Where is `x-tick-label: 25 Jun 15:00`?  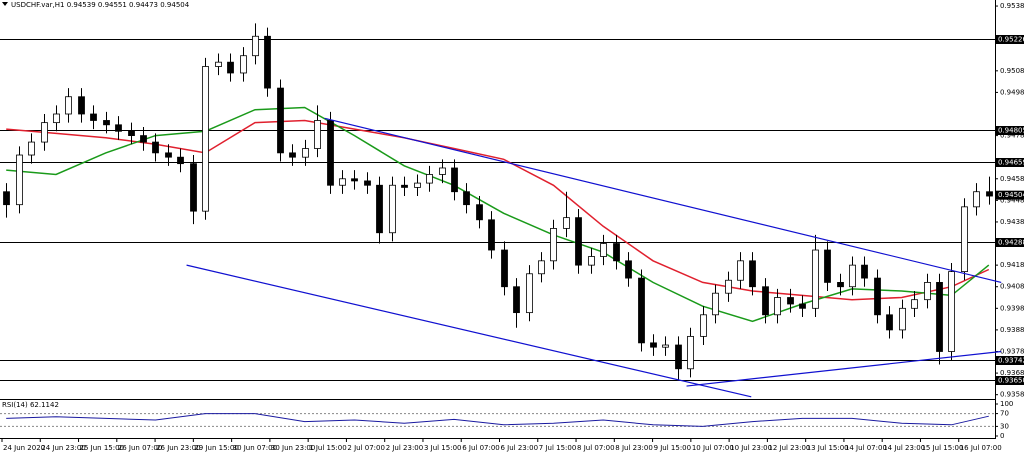 x-tick-label: 25 Jun 15:00 is located at coordinates (102, 448).